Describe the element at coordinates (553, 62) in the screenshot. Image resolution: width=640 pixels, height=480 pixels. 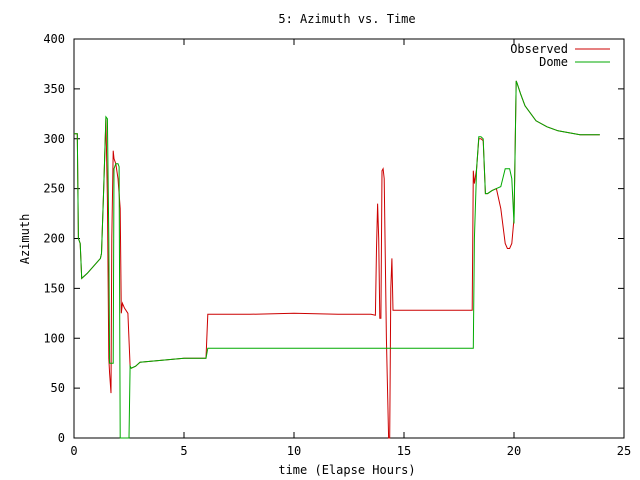
I see `legend-label-dome: Dome` at that location.